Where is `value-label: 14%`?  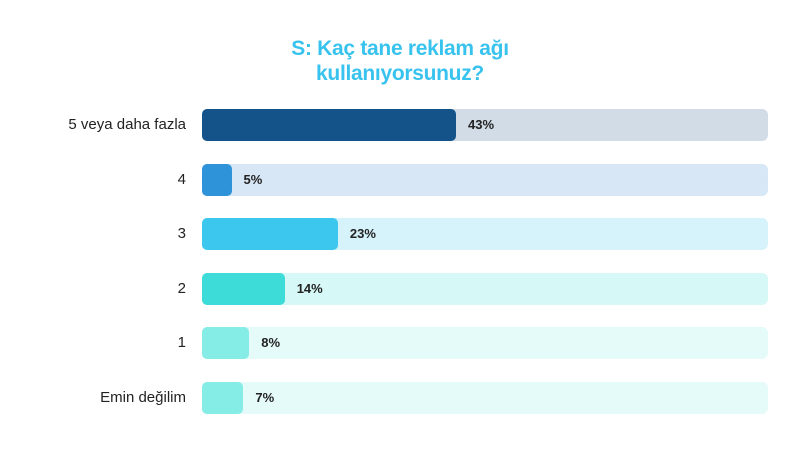
value-label: 14% is located at coordinates (309, 288).